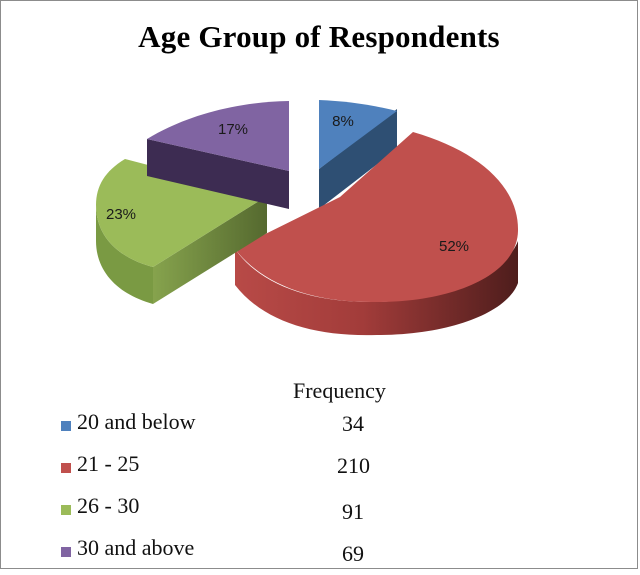 Image resolution: width=640 pixels, height=575 pixels. Describe the element at coordinates (136, 421) in the screenshot. I see `legend-label: 20 and below` at that location.